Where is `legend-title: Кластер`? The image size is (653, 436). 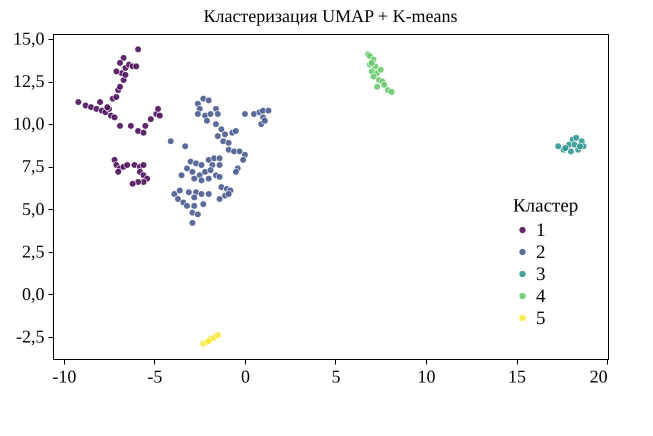
legend-title: Кластер is located at coordinates (545, 206).